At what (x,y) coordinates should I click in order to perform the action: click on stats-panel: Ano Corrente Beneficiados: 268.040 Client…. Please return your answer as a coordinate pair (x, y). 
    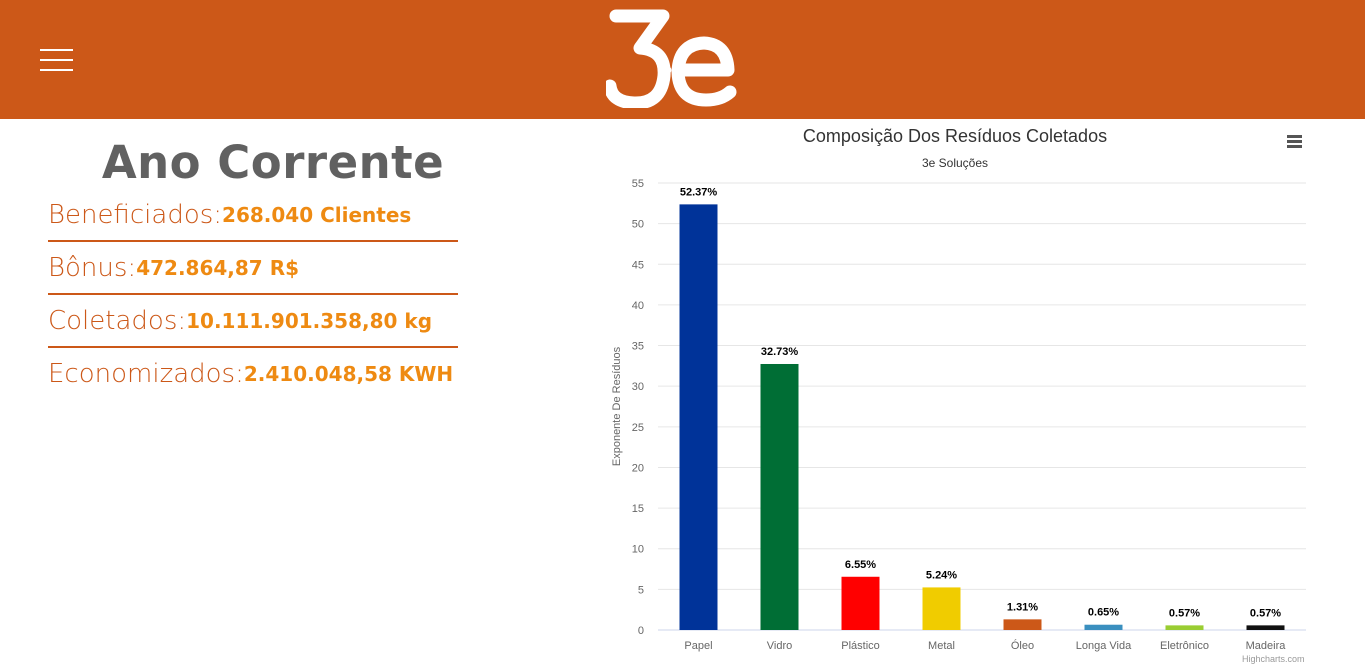
    Looking at the image, I should click on (283, 264).